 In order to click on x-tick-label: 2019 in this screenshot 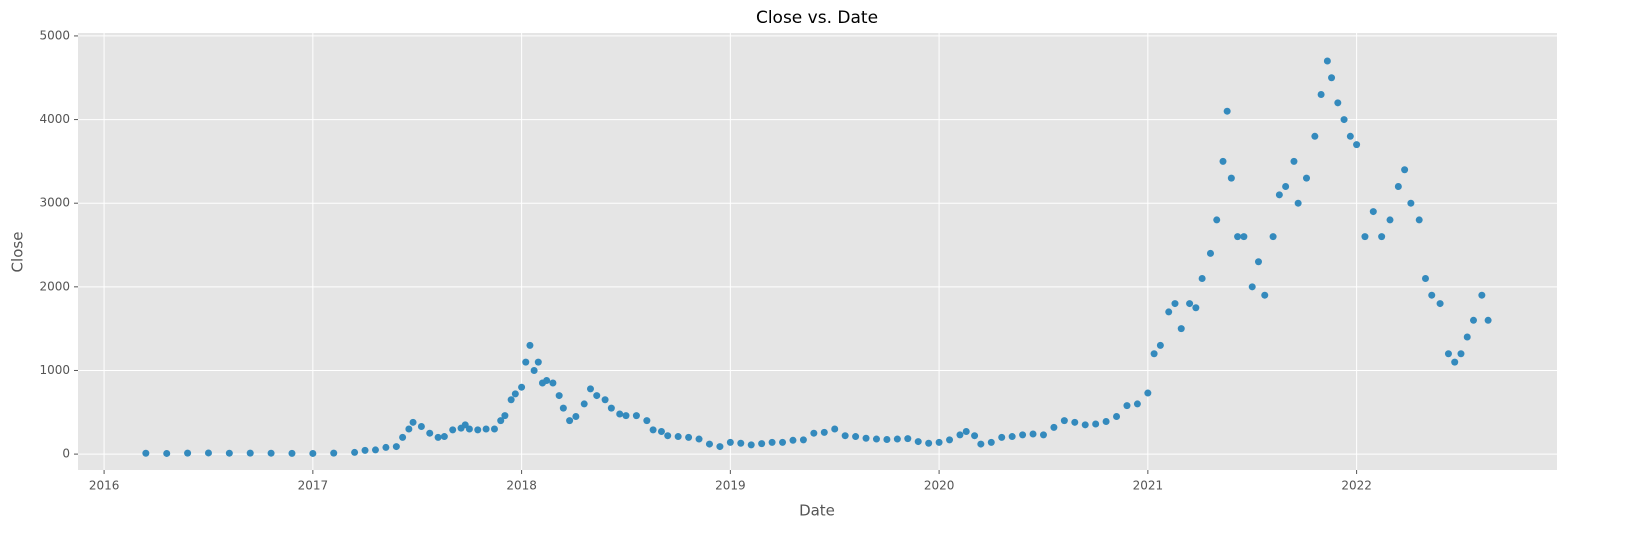, I will do `click(730, 486)`.